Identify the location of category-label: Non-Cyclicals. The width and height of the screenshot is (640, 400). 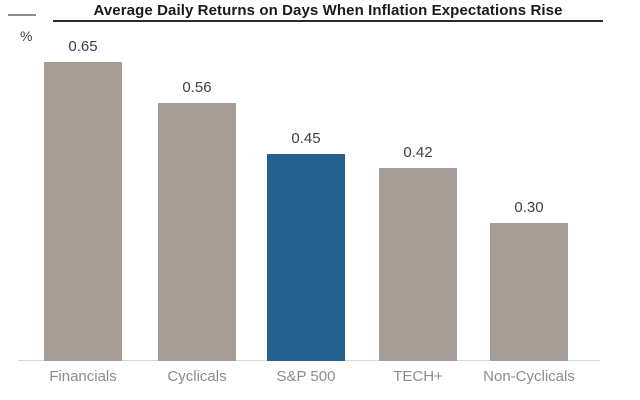
(529, 376).